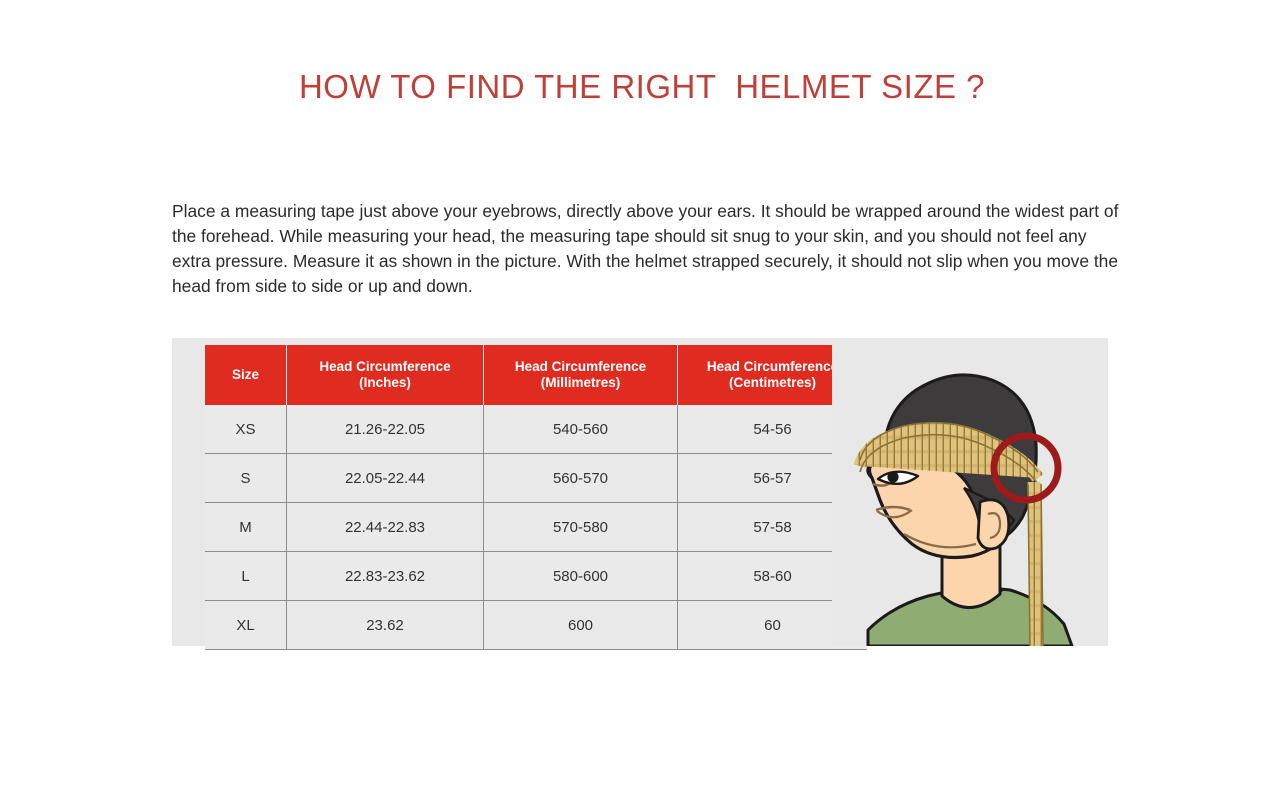 The width and height of the screenshot is (1284, 796). What do you see at coordinates (893, 477) in the screenshot?
I see `eye-pupil` at bounding box center [893, 477].